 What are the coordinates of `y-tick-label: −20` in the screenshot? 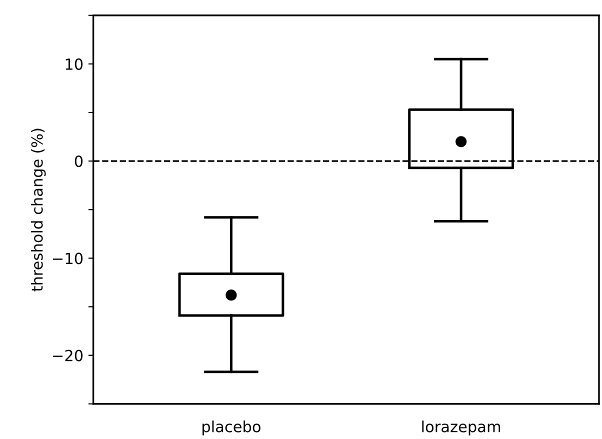 It's located at (67, 356).